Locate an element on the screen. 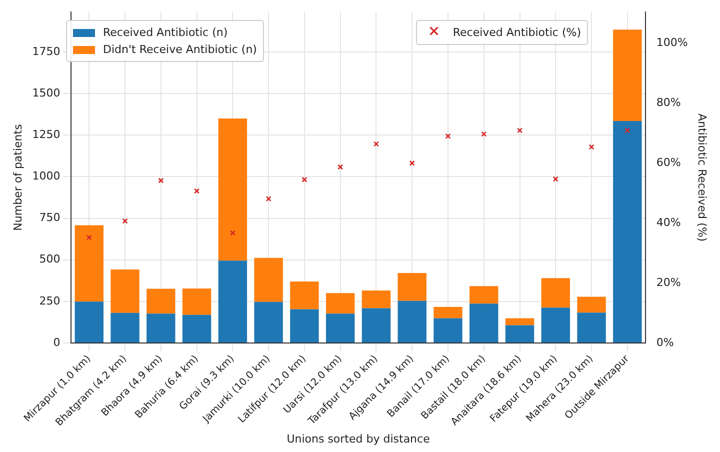  legend-label: Didn't Receive Antibiotic (n) is located at coordinates (180, 49).